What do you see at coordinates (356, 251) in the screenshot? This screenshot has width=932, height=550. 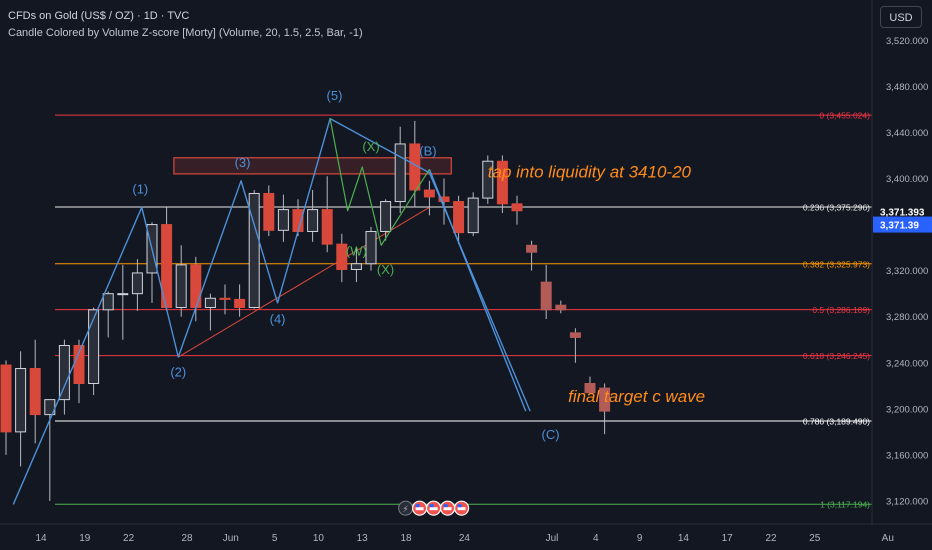 I see `wave-label: (W)` at bounding box center [356, 251].